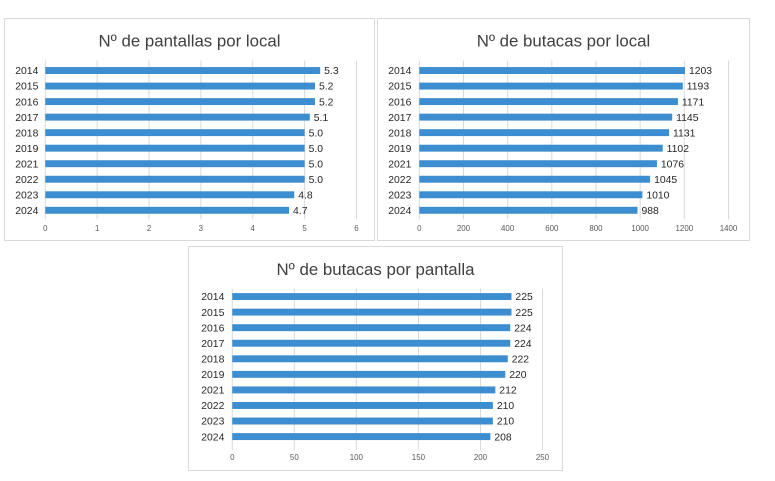 The width and height of the screenshot is (775, 481). What do you see at coordinates (331, 71) in the screenshot?
I see `data-label: 5.3` at bounding box center [331, 71].